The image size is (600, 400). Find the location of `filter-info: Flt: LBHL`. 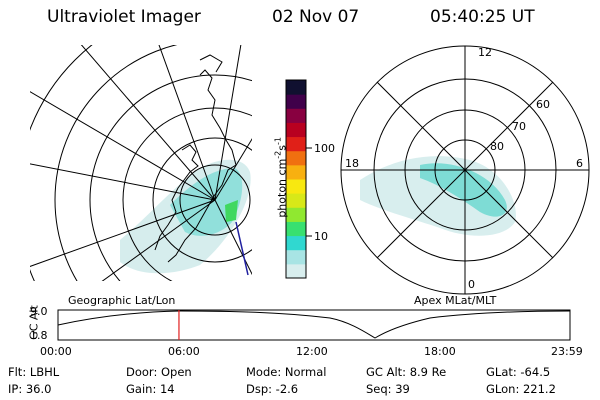

filter-info: Flt: LBHL is located at coordinates (34, 372).